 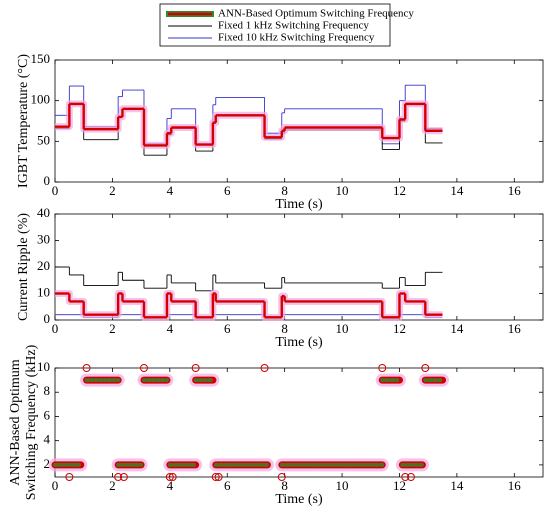 I want to click on y-axis-label: Switching Frequency (kHz), so click(x=31, y=422).